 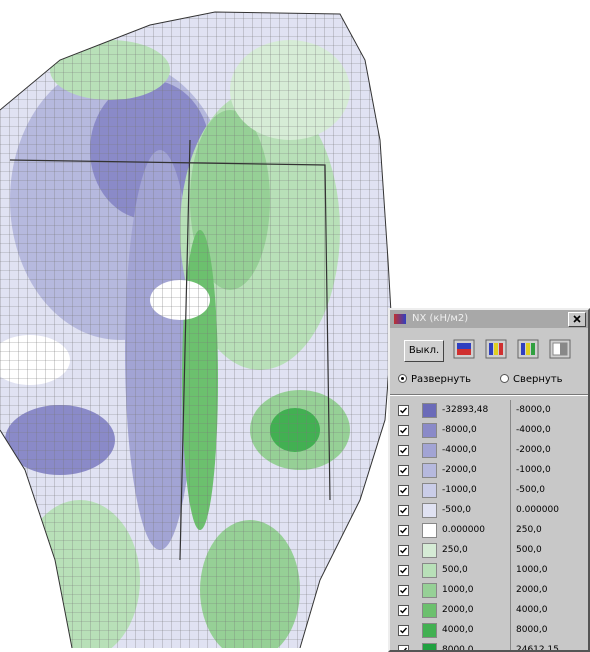 What do you see at coordinates (441, 379) in the screenshot?
I see `option-label: Развернуть` at bounding box center [441, 379].